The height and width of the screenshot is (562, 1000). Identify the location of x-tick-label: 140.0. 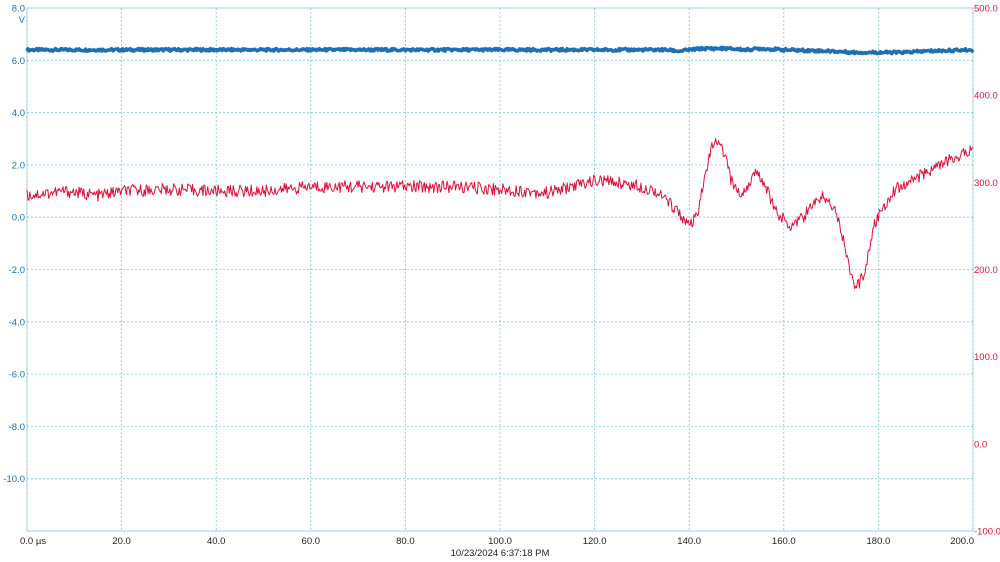
(689, 541).